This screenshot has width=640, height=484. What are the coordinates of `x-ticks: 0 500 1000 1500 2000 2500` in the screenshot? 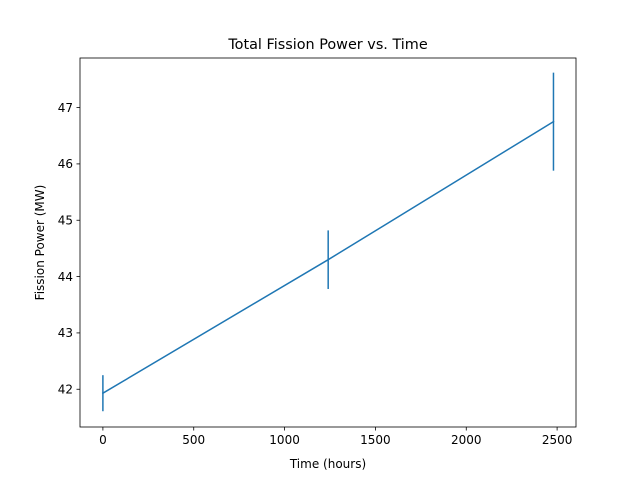 It's located at (335, 437).